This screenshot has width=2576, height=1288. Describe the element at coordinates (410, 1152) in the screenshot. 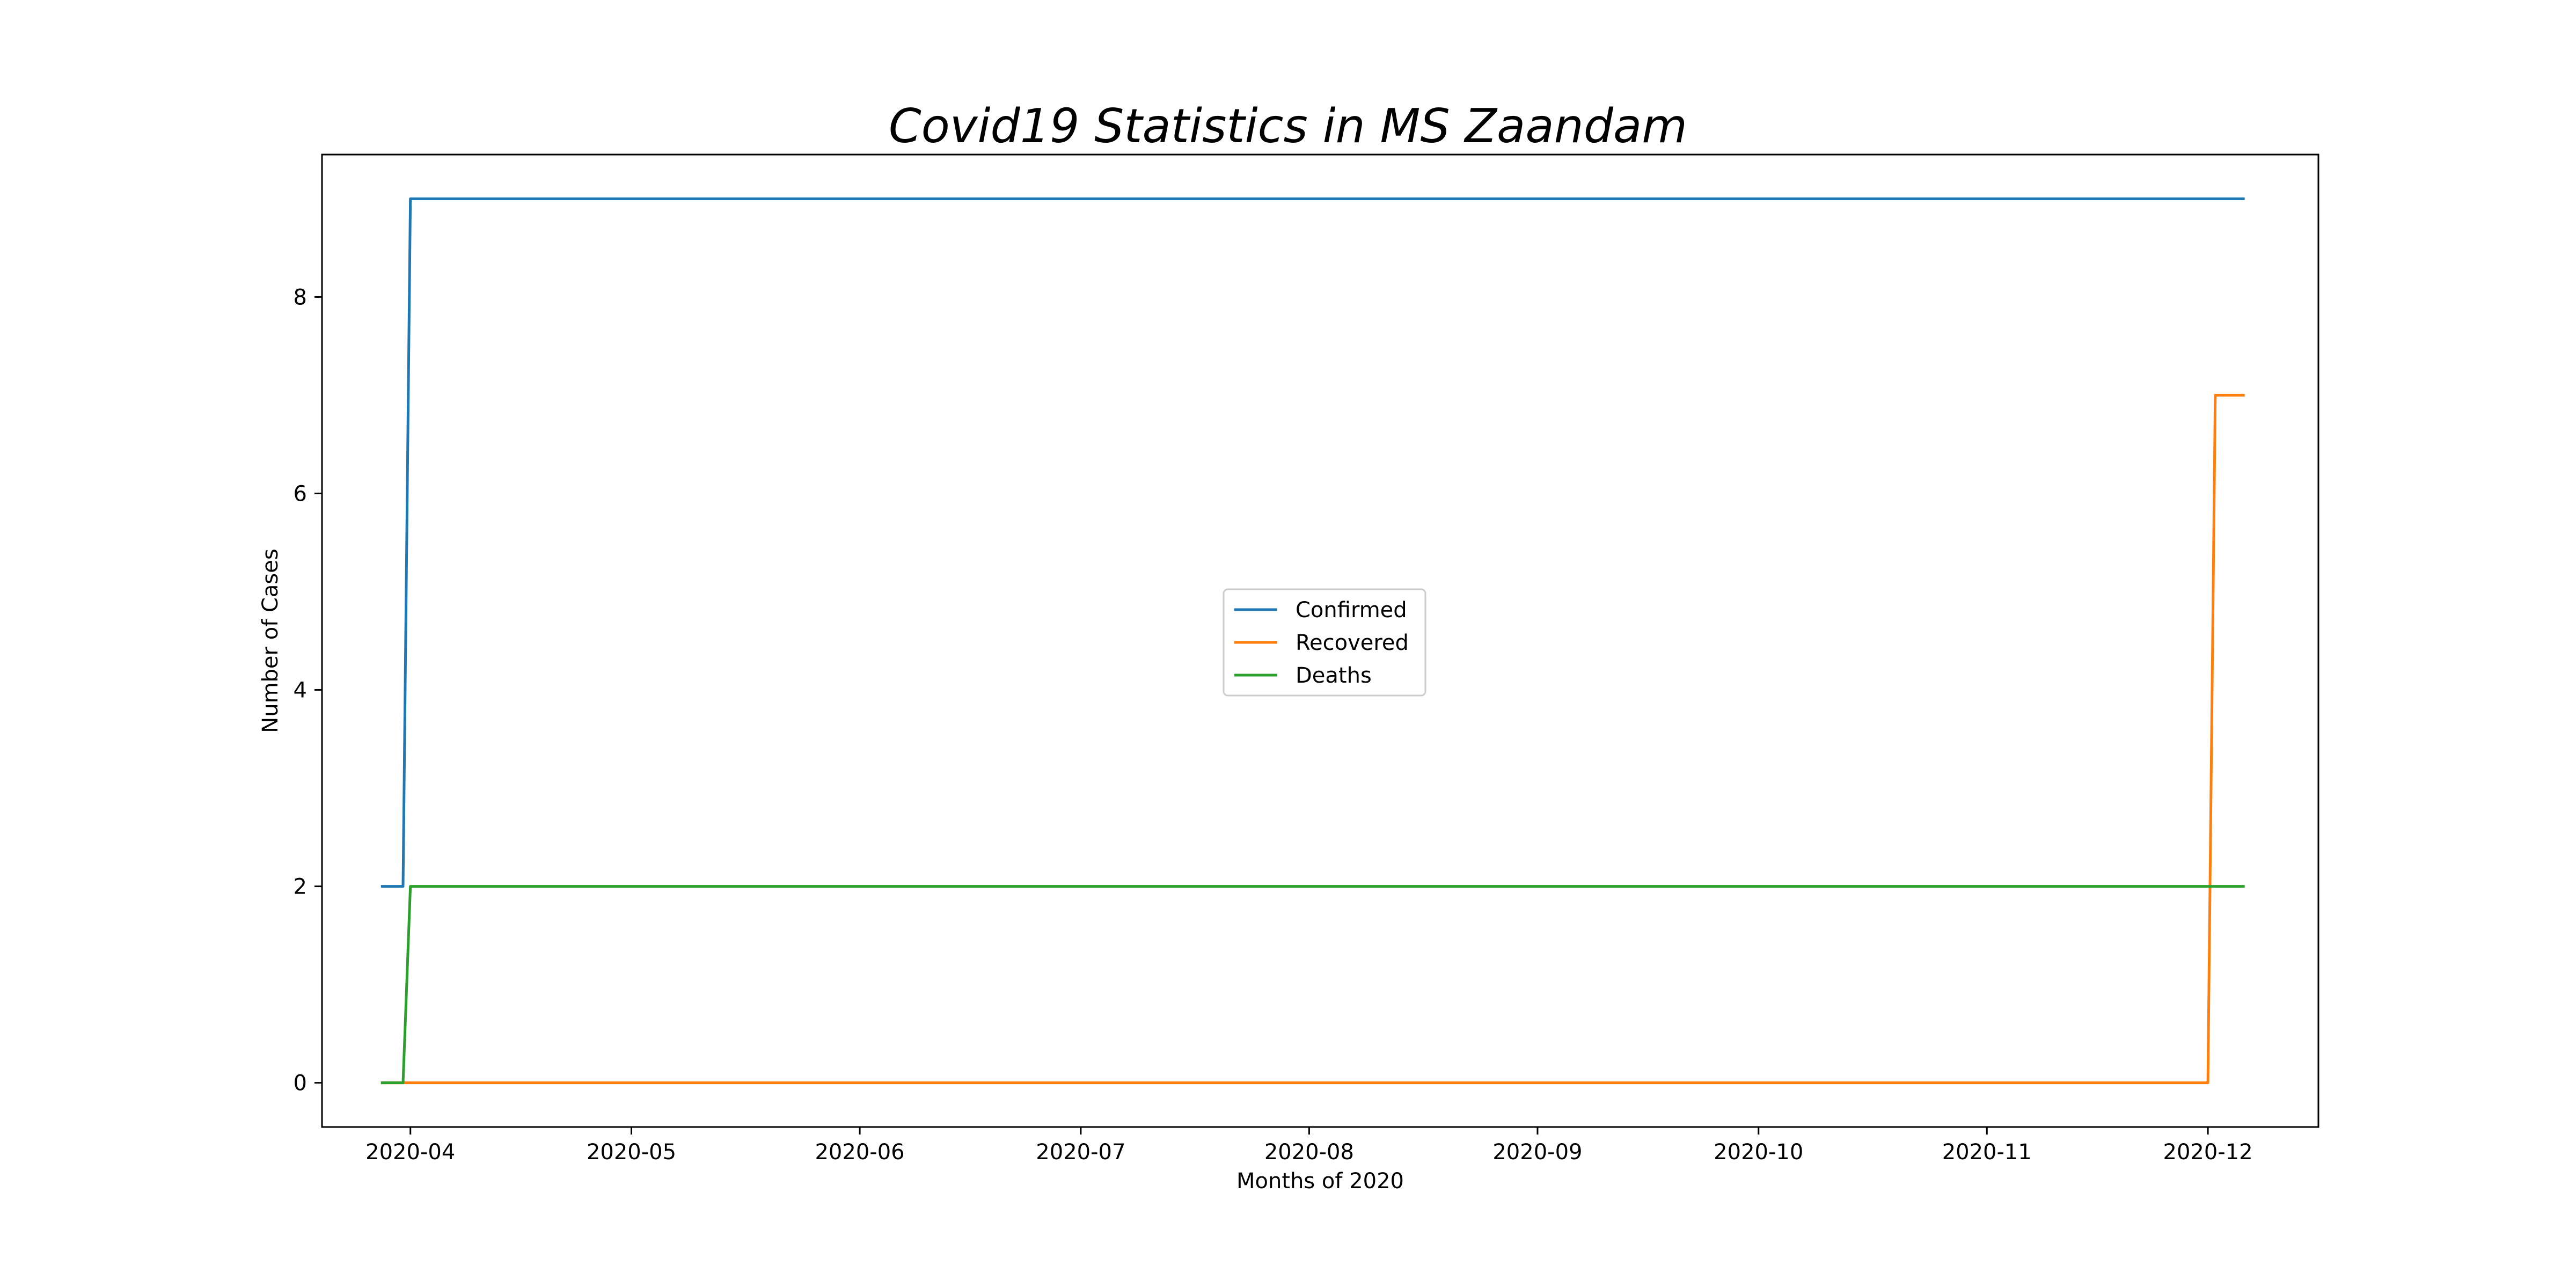

I see `x-tick-label: 2020-04` at that location.